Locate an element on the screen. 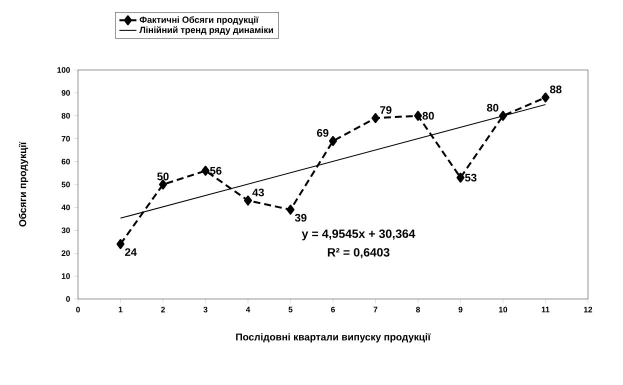 The image size is (623, 385). data-label: 79 is located at coordinates (386, 110).